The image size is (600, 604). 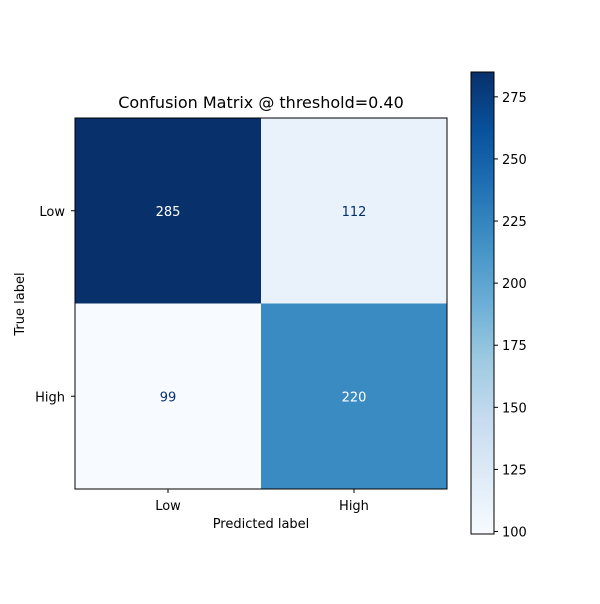 What do you see at coordinates (482, 303) in the screenshot?
I see `colorbar` at bounding box center [482, 303].